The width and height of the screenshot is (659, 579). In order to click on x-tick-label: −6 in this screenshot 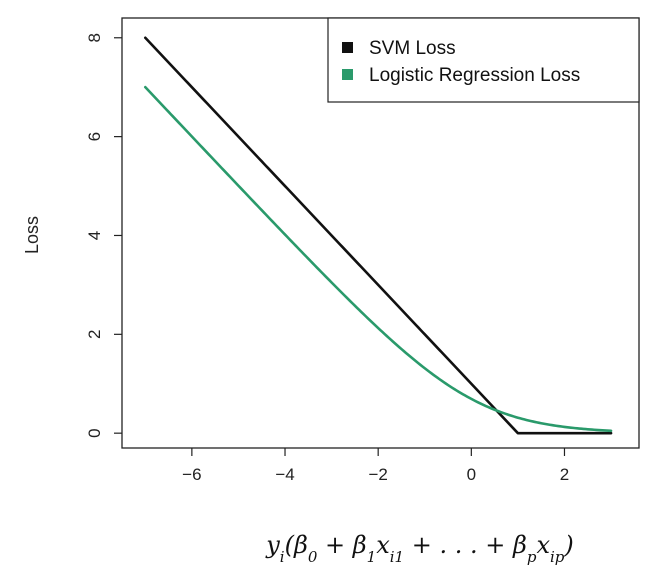, I will do `click(191, 474)`.